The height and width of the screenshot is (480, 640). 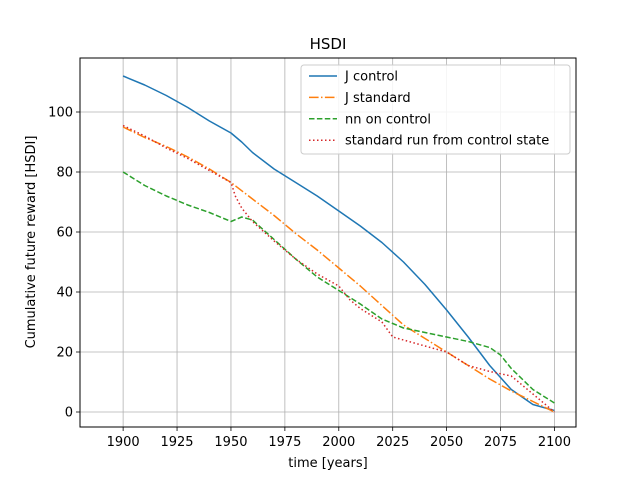 What do you see at coordinates (284, 442) in the screenshot?
I see `x-tick-label: 1975` at bounding box center [284, 442].